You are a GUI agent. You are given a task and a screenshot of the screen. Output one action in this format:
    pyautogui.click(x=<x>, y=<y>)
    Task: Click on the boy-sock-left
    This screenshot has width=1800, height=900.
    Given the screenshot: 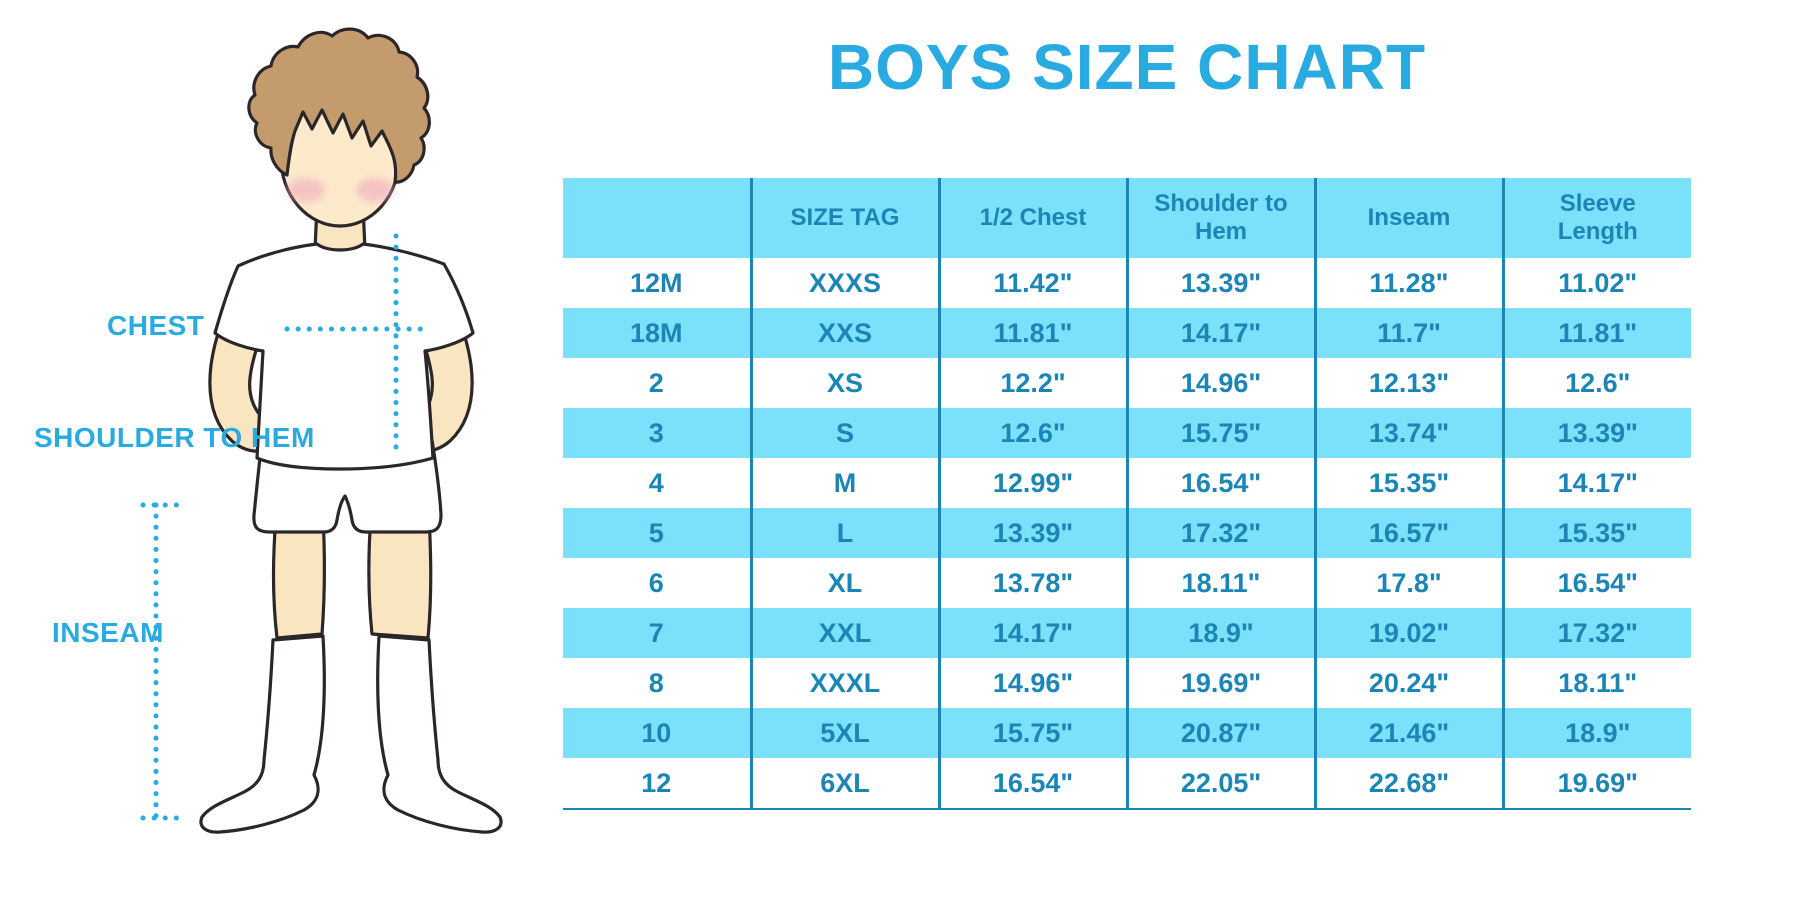 What is the action you would take?
    pyautogui.click(x=262, y=734)
    